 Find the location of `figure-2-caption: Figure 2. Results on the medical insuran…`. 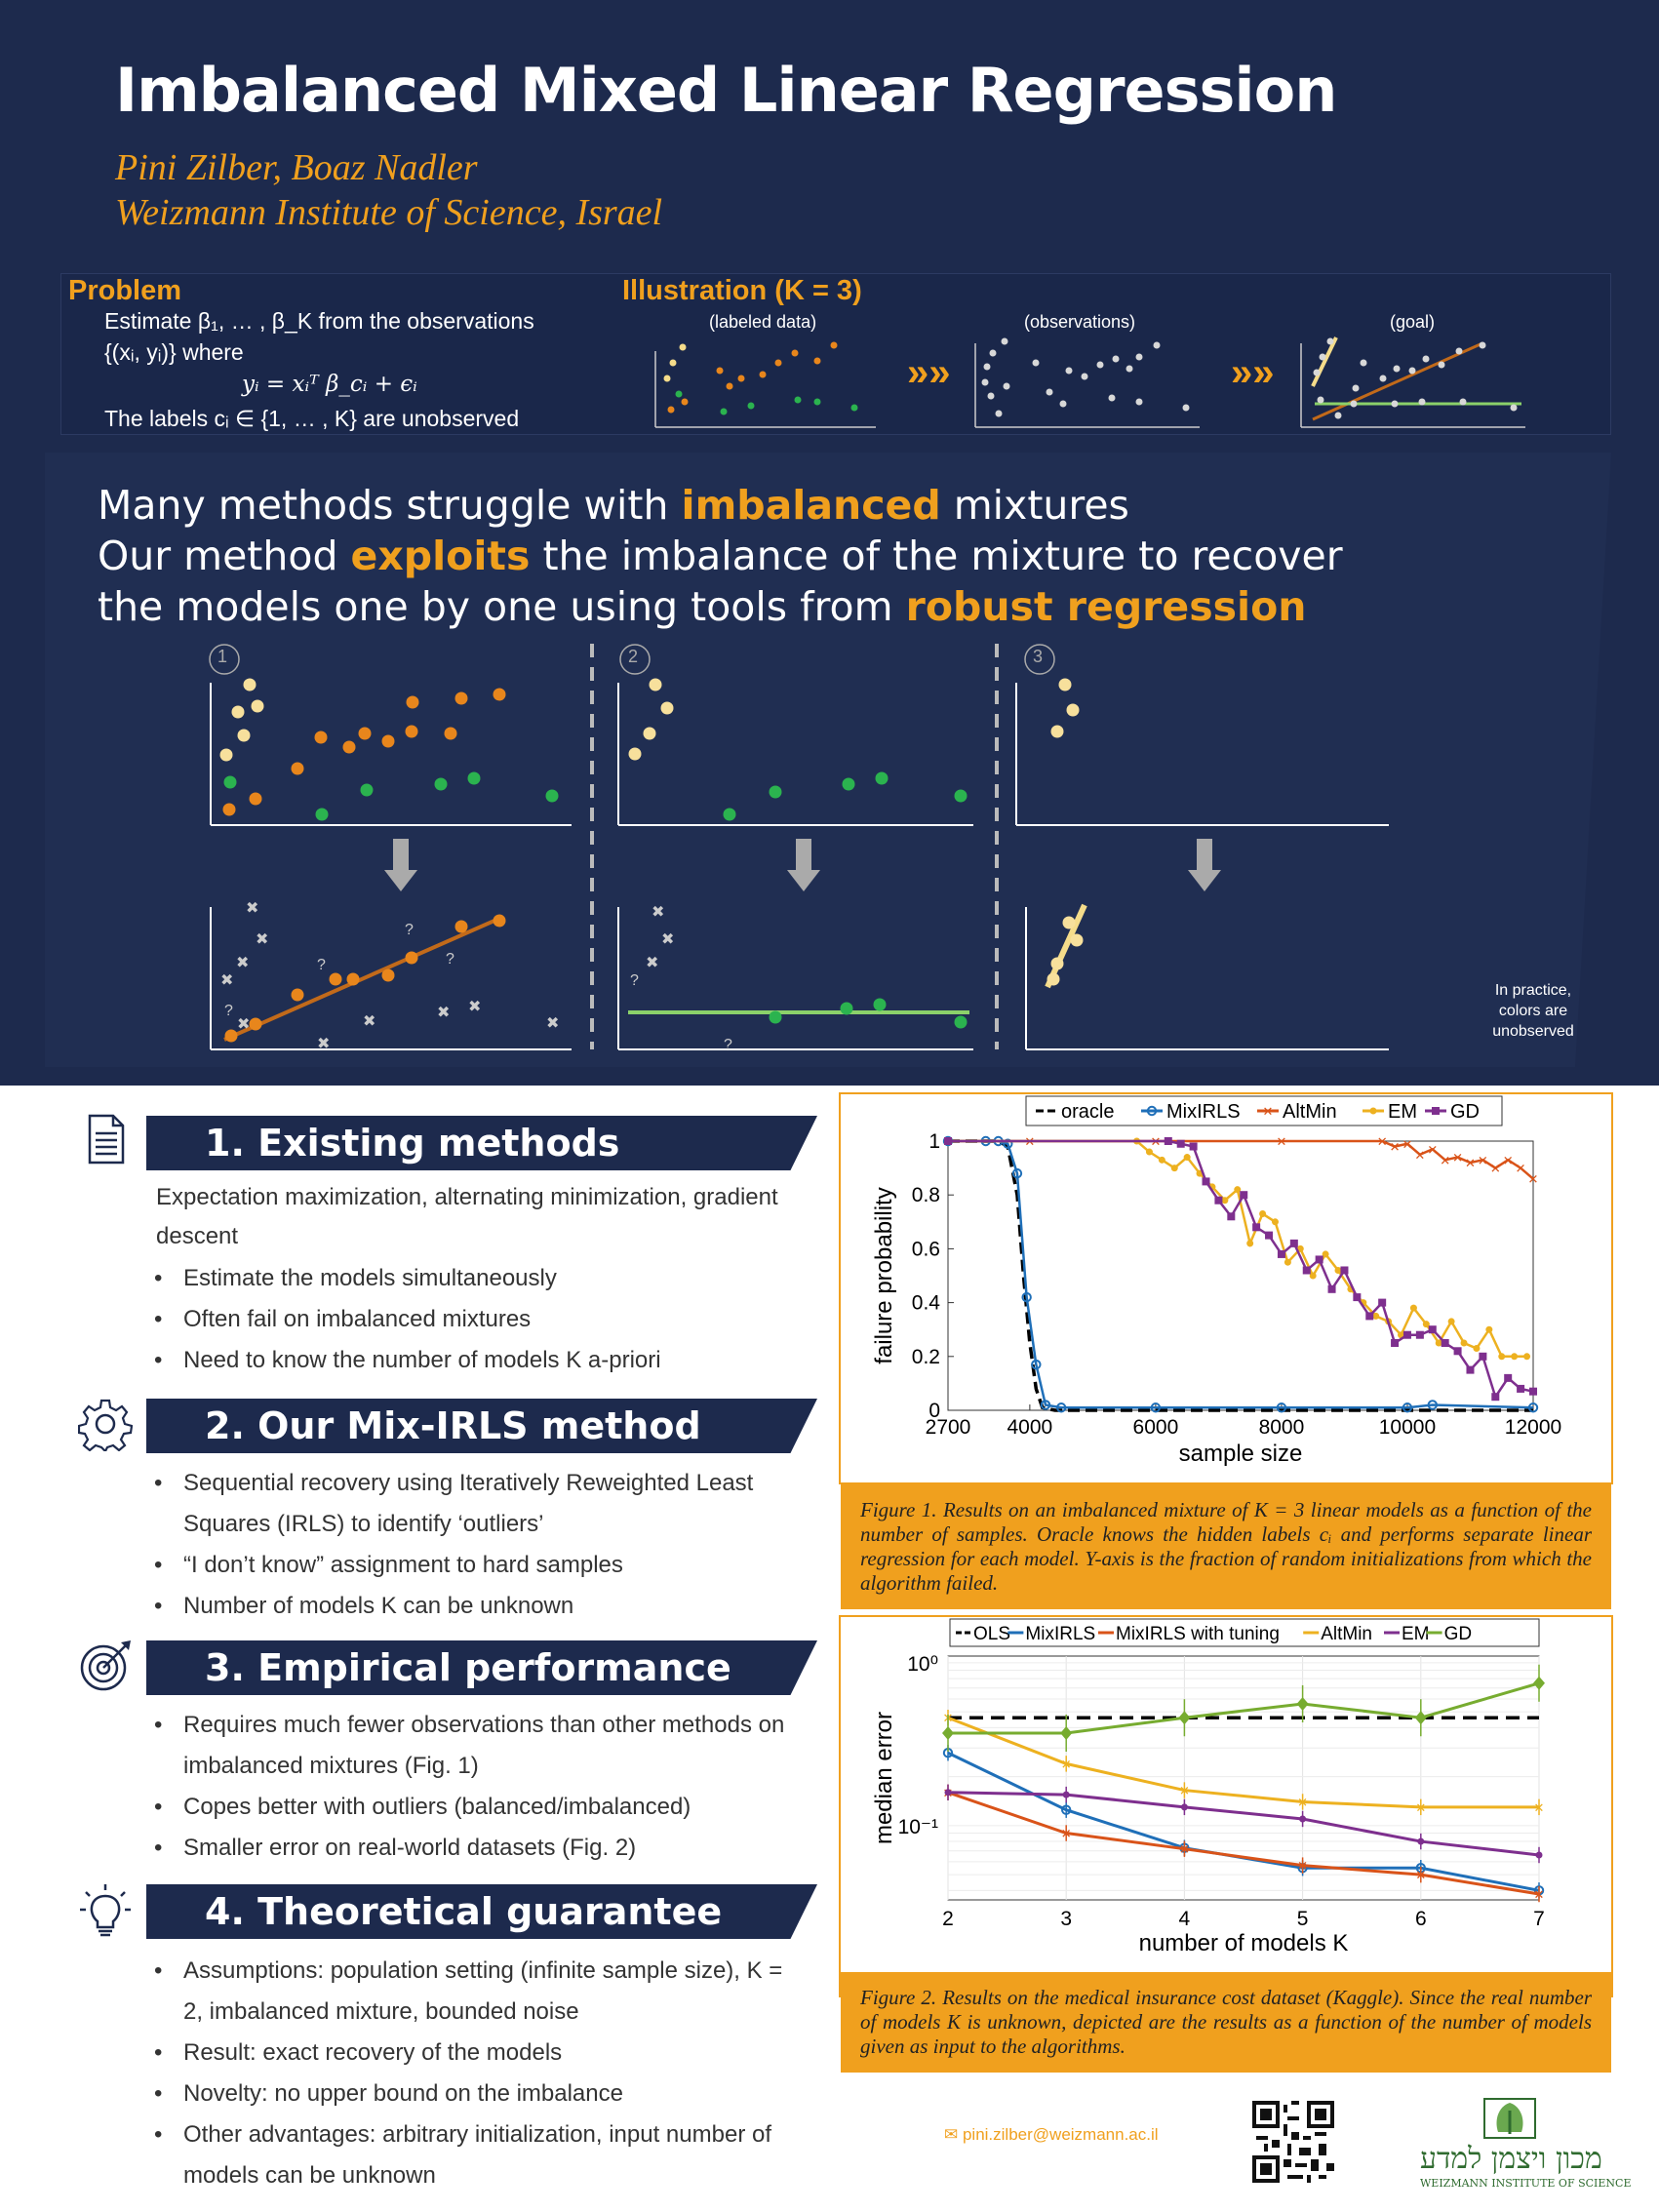

figure-2-caption: Figure 2. Results on the medical insuran… is located at coordinates (1226, 2022).